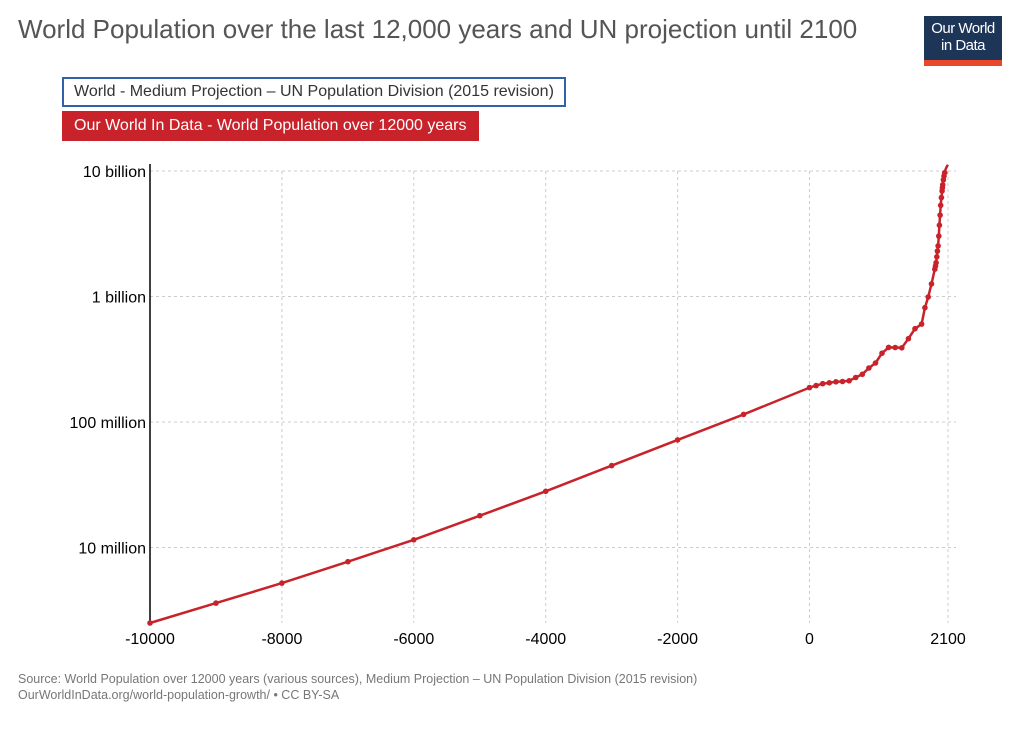 Image resolution: width=1030 pixels, height=730 pixels. I want to click on x-tick-label: -6000, so click(413, 639).